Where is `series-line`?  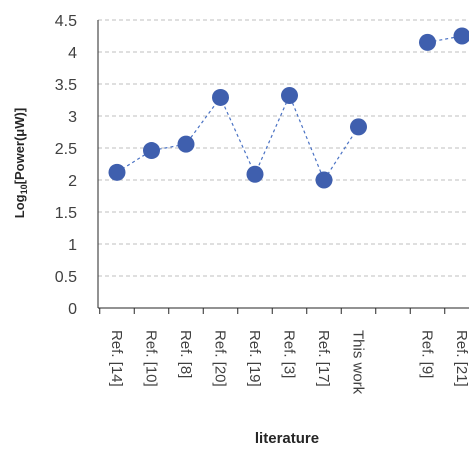
series-line is located at coordinates (238, 137).